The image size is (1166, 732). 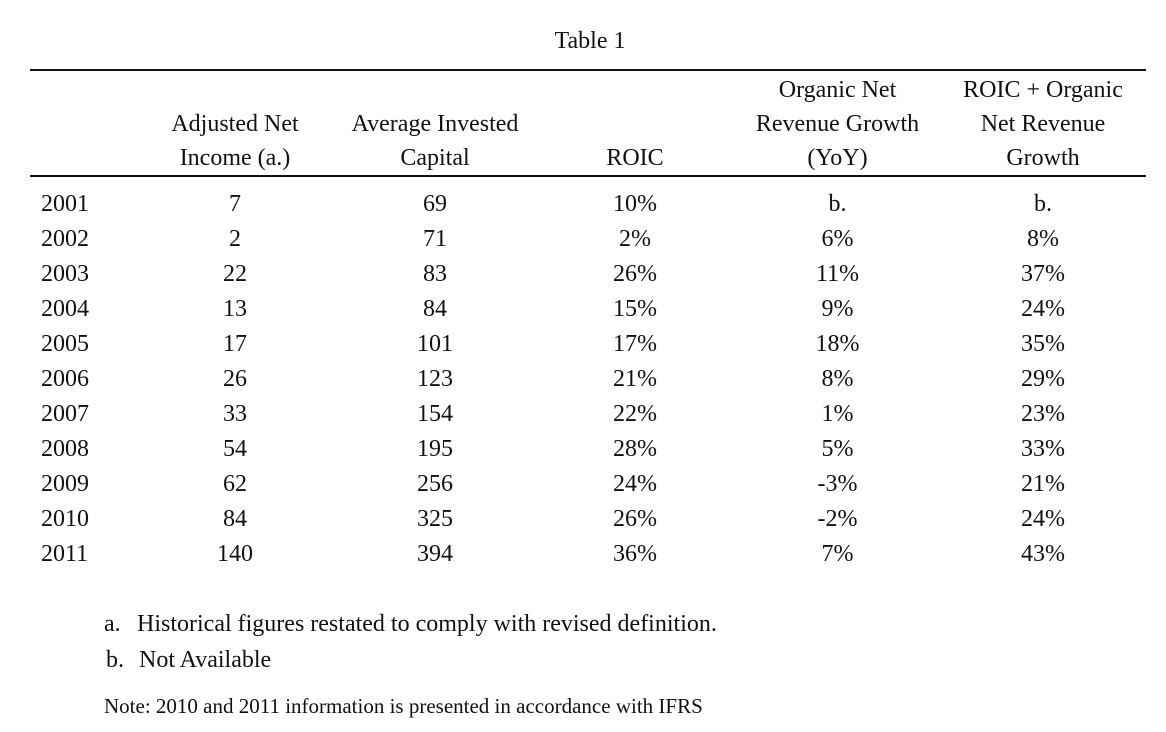 What do you see at coordinates (65, 309) in the screenshot?
I see `year-cell: 2004` at bounding box center [65, 309].